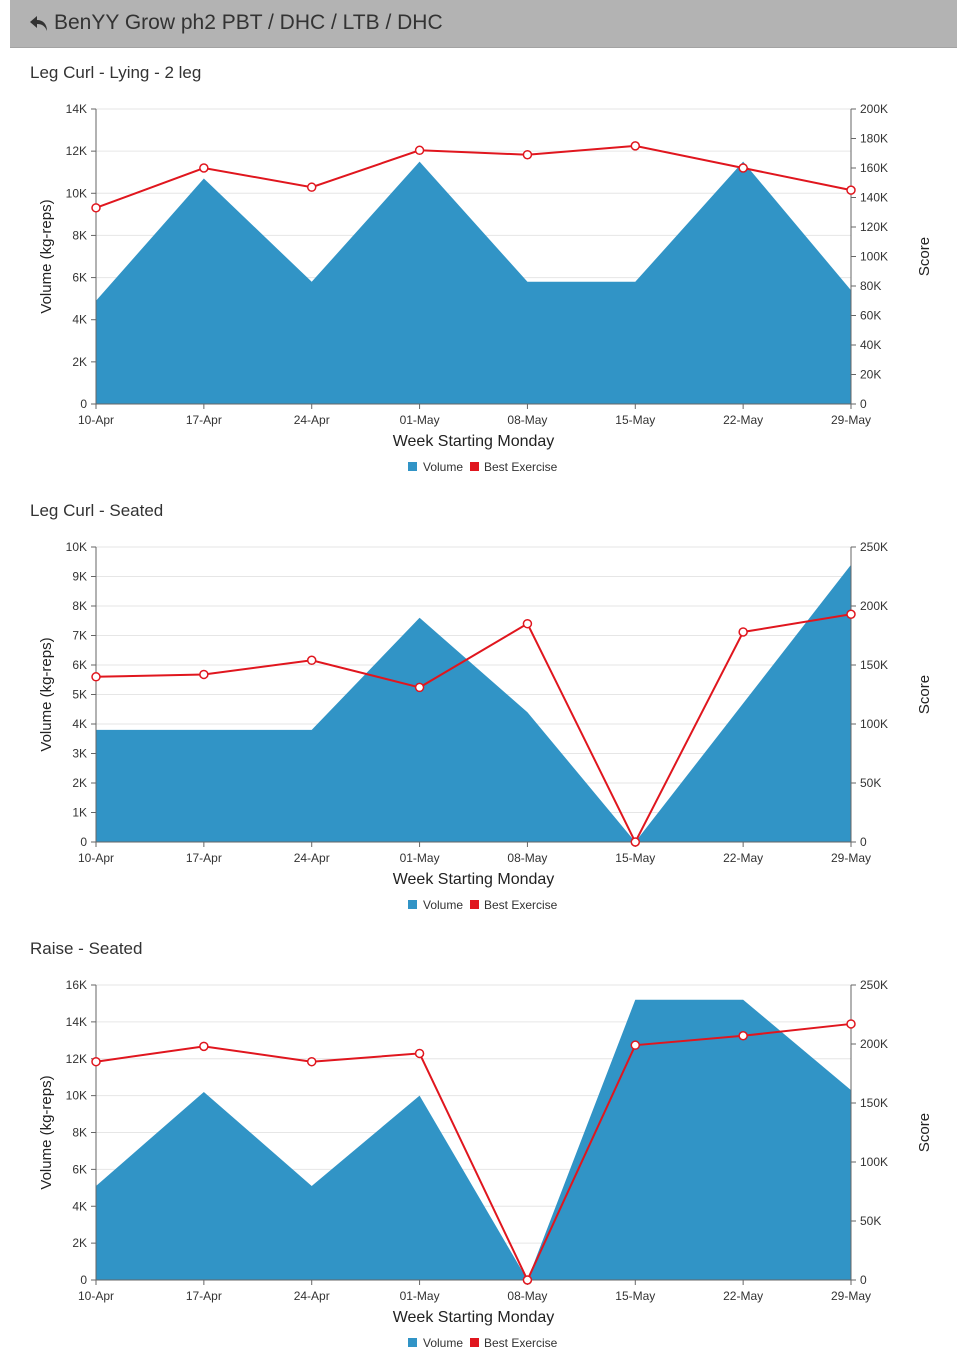  What do you see at coordinates (76, 985) in the screenshot?
I see `y-tick-label: 16K` at bounding box center [76, 985].